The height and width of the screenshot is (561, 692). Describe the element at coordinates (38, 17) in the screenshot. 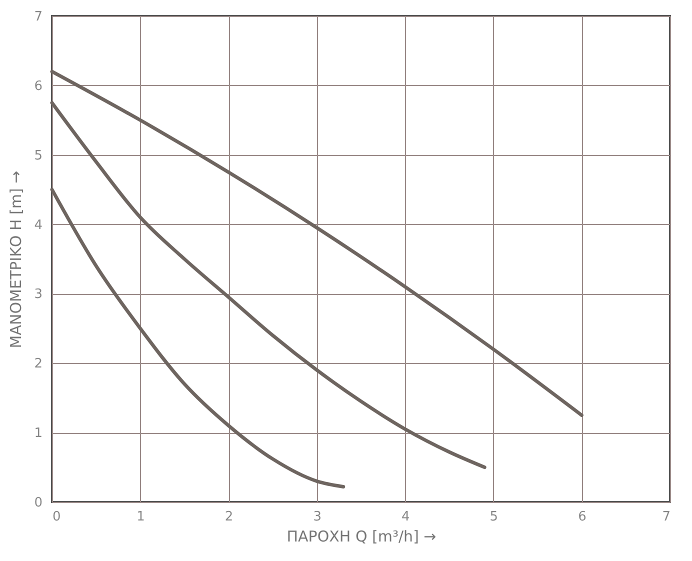

I see `y-tick-label: 7` at that location.